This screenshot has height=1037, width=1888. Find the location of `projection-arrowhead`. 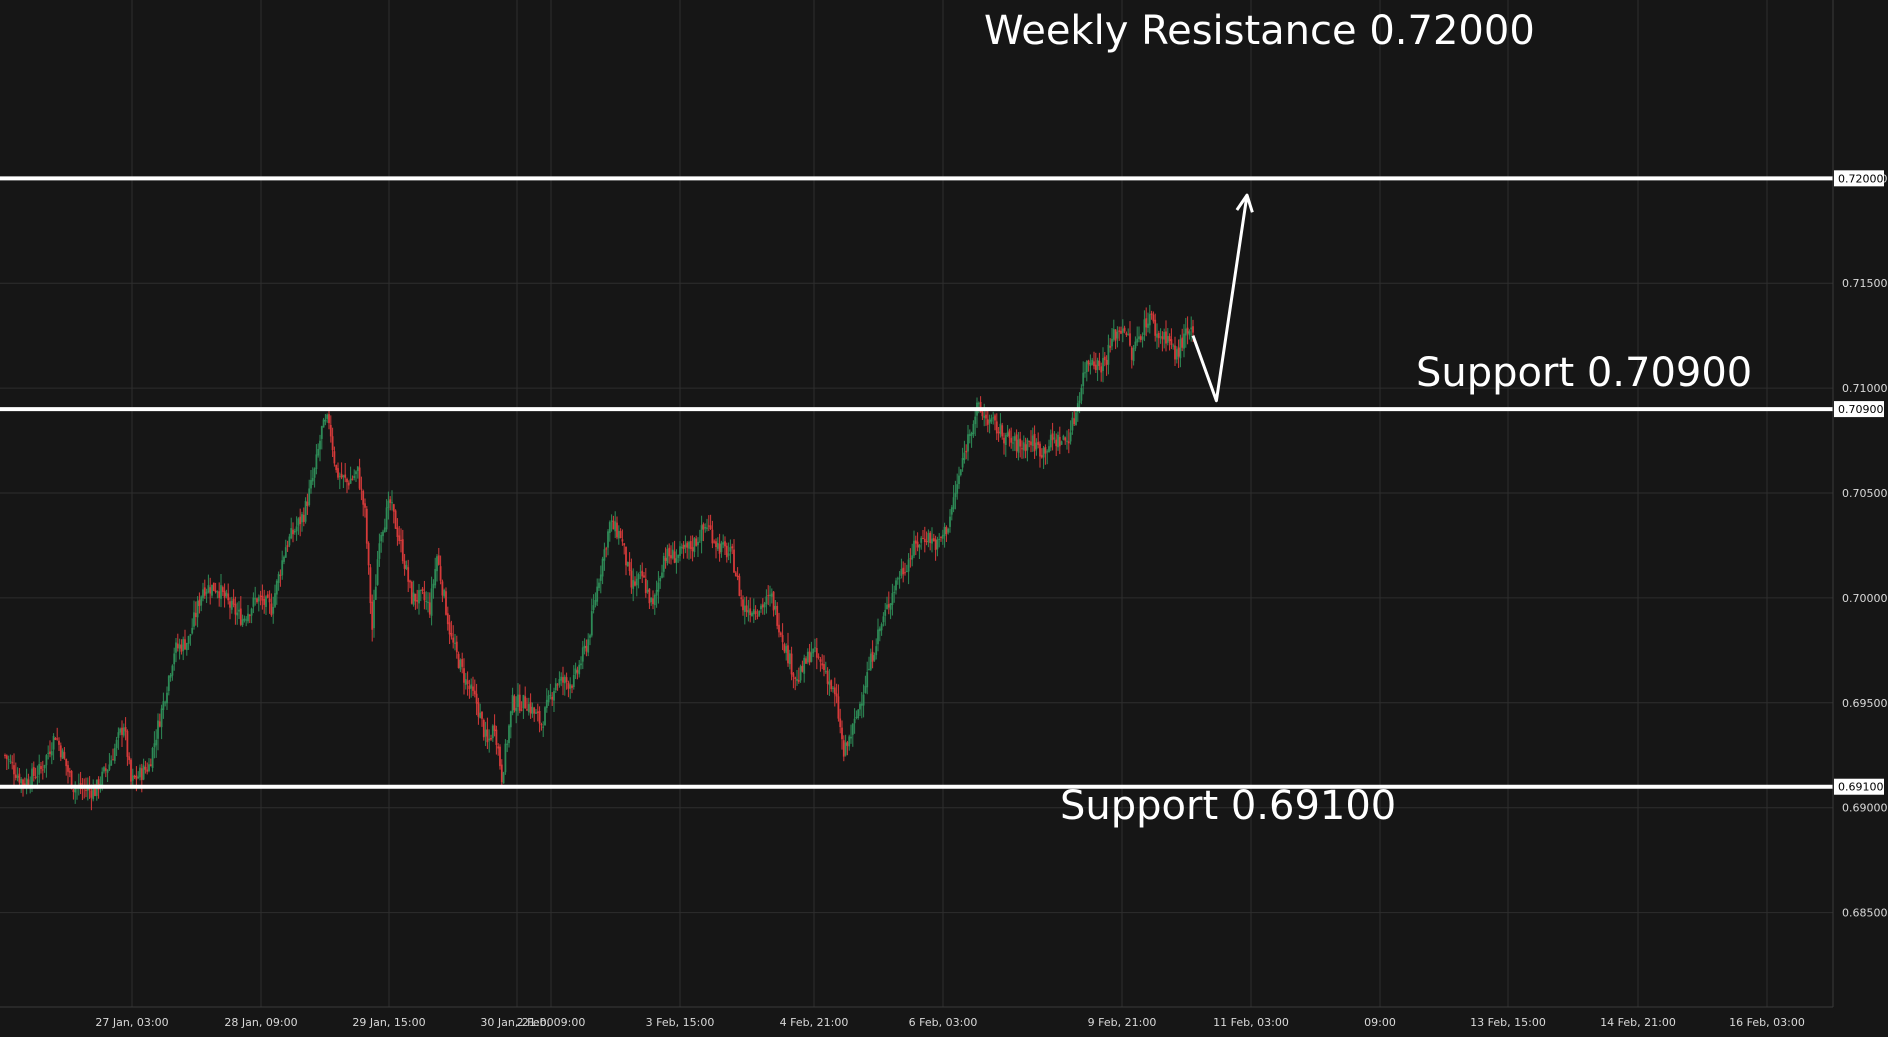

projection-arrowhead is located at coordinates (1244, 203).